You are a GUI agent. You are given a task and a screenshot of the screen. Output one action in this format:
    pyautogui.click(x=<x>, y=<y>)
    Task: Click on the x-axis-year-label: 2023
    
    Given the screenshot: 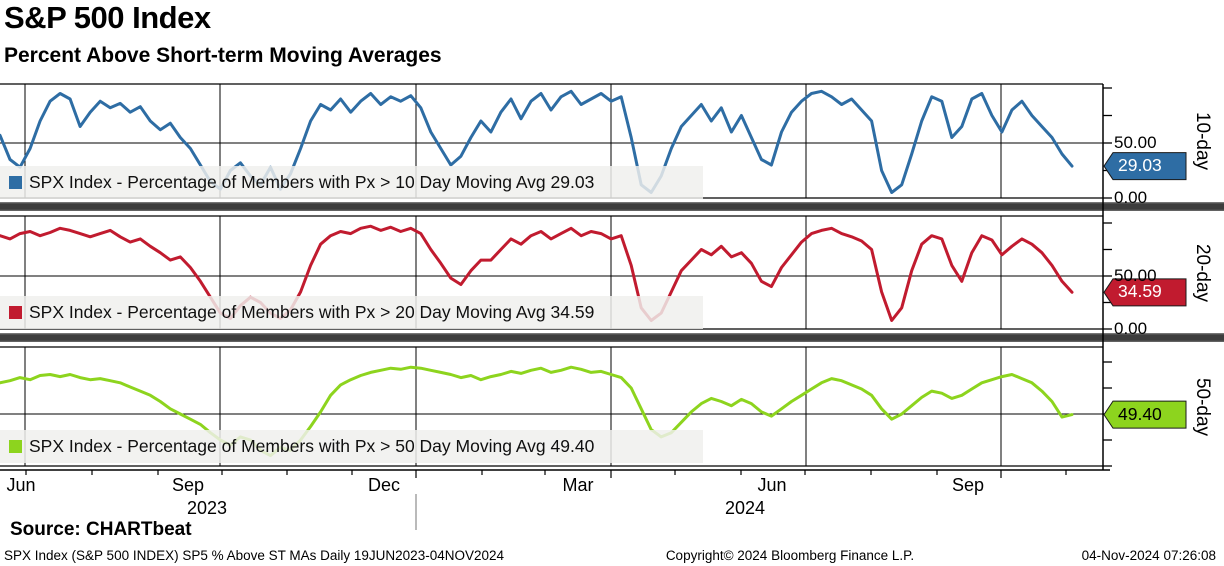 What is the action you would take?
    pyautogui.click(x=207, y=508)
    